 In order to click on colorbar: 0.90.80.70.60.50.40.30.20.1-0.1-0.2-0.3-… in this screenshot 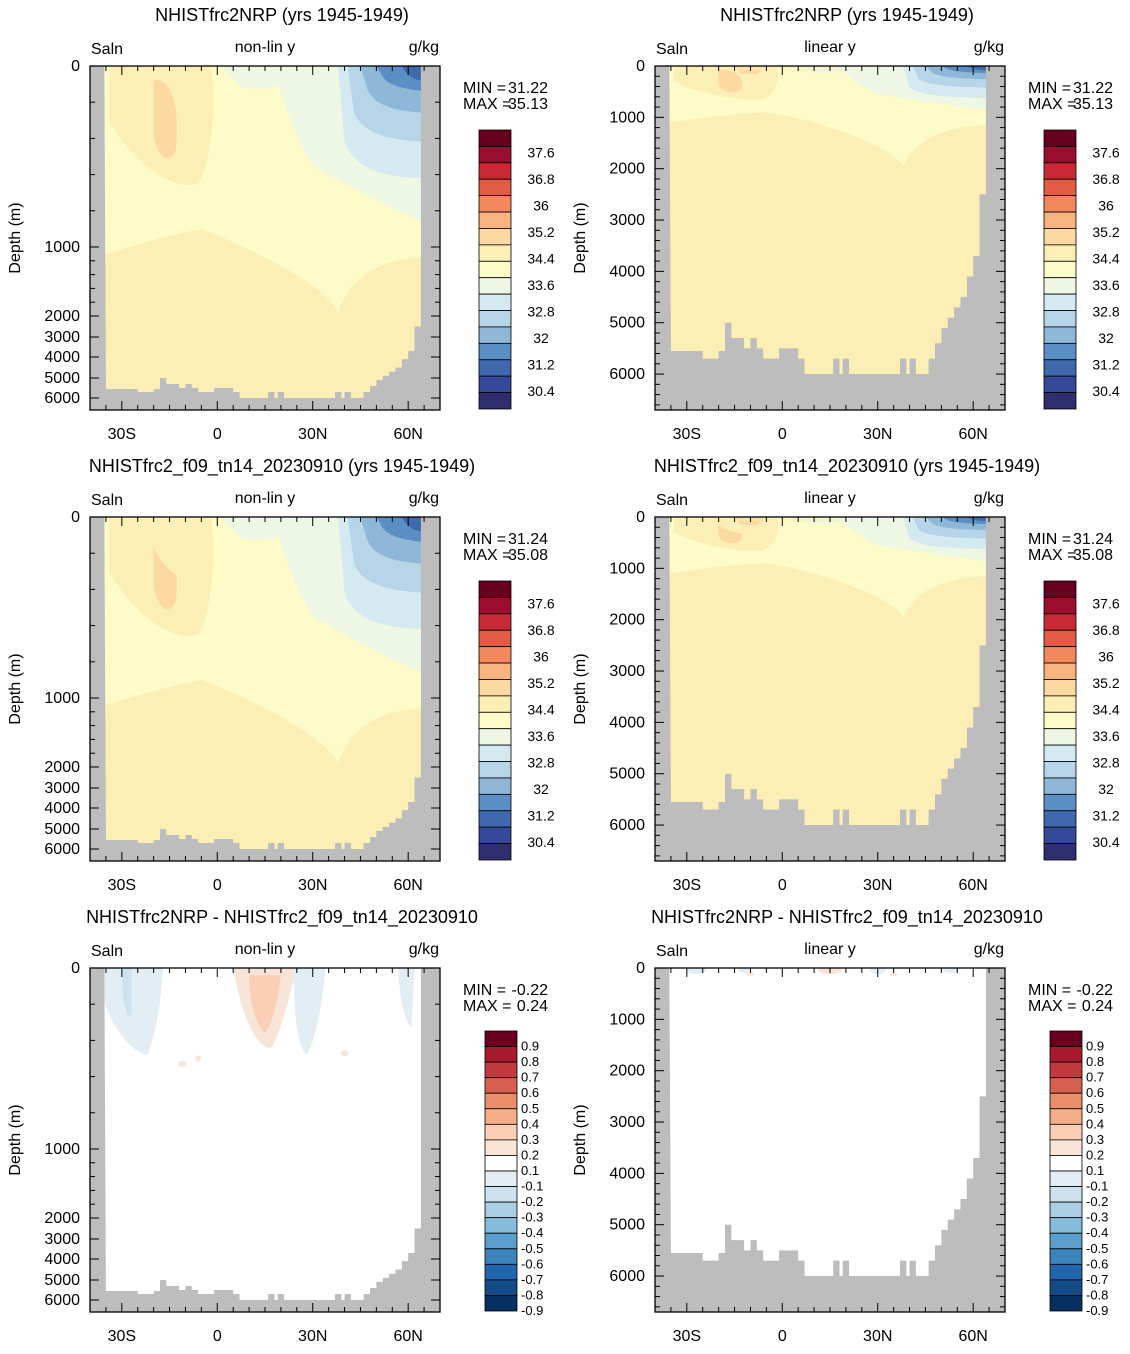, I will do `click(513, 1174)`.